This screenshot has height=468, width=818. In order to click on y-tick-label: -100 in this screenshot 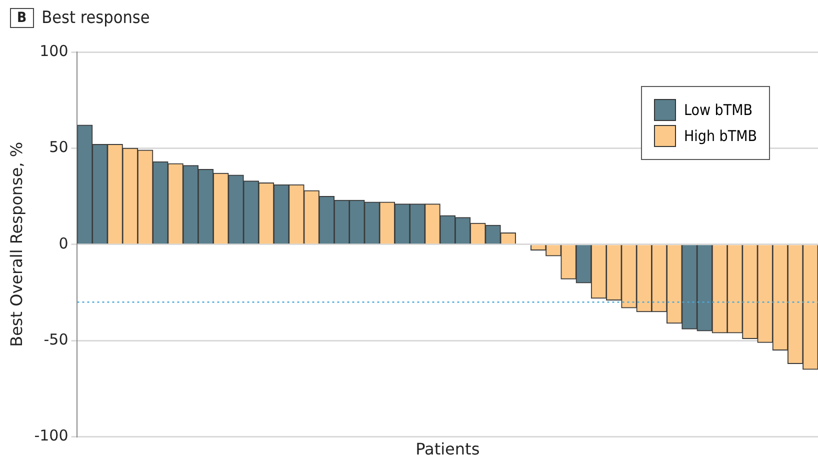, I will do `click(51, 435)`.